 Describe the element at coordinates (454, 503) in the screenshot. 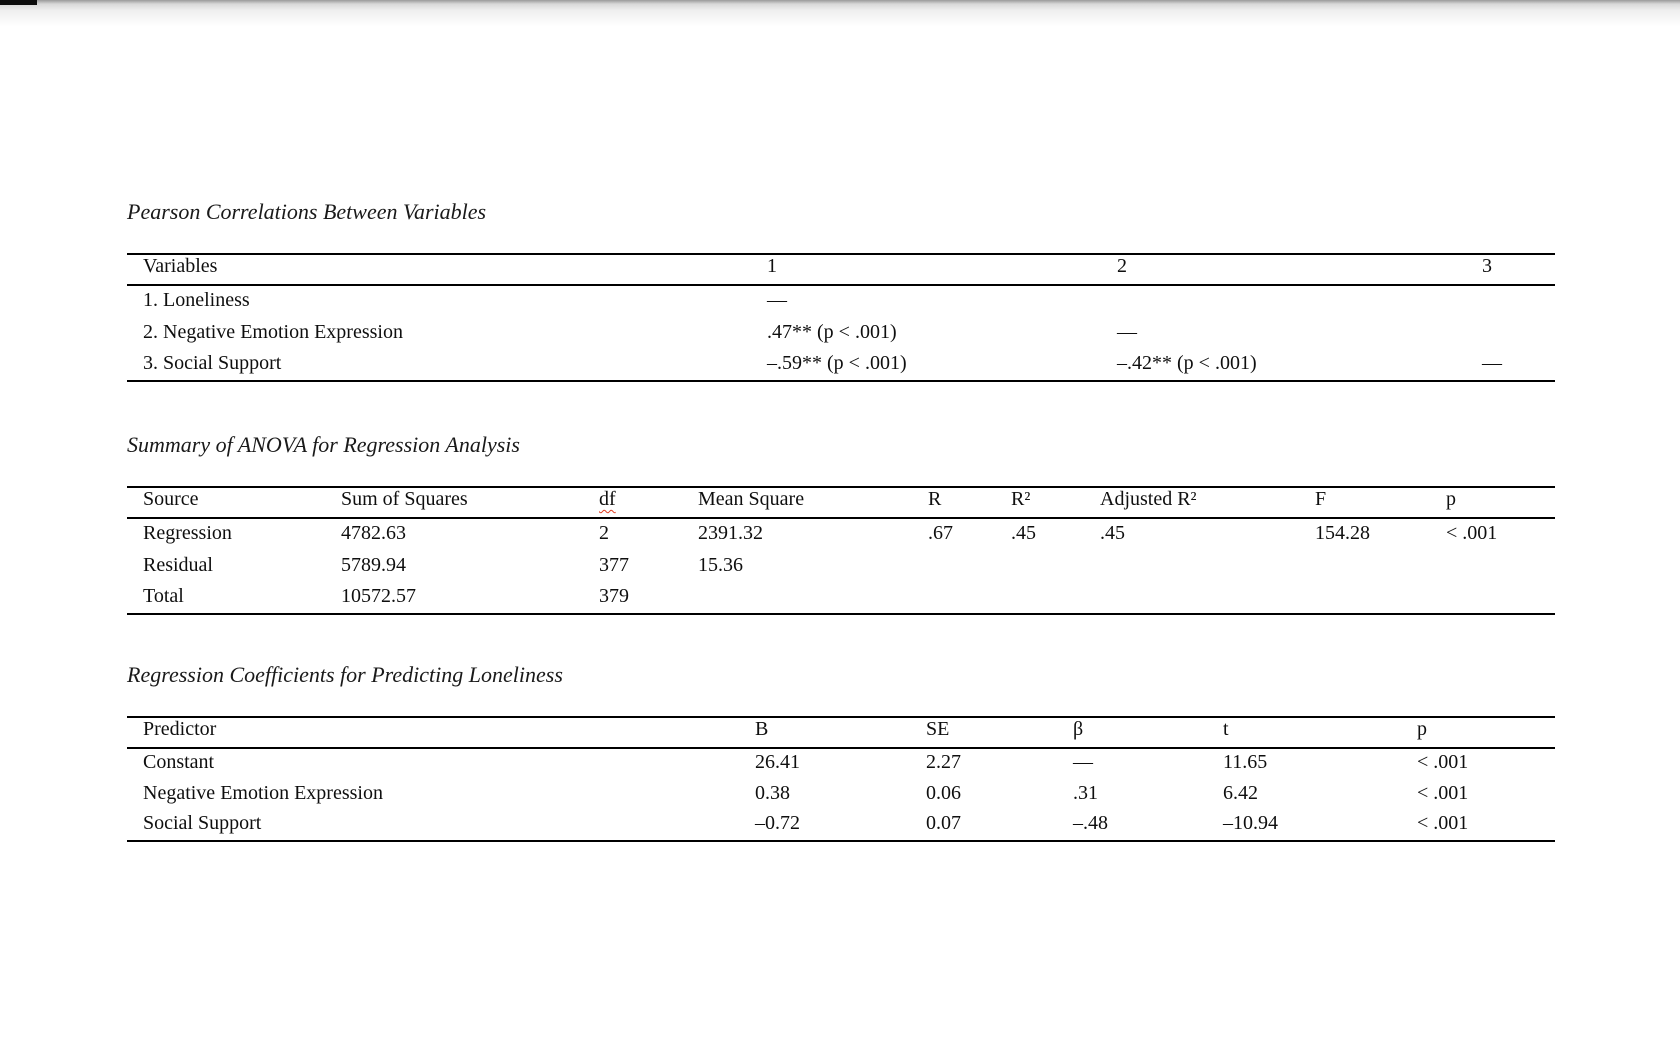

I see `column-header-sum-of-squares: Sum of Squares` at that location.